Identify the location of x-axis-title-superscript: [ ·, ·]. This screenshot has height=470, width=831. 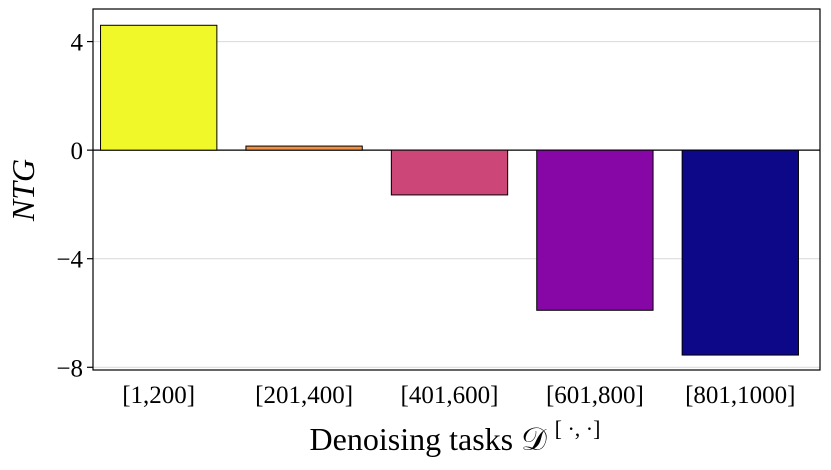
(578, 428).